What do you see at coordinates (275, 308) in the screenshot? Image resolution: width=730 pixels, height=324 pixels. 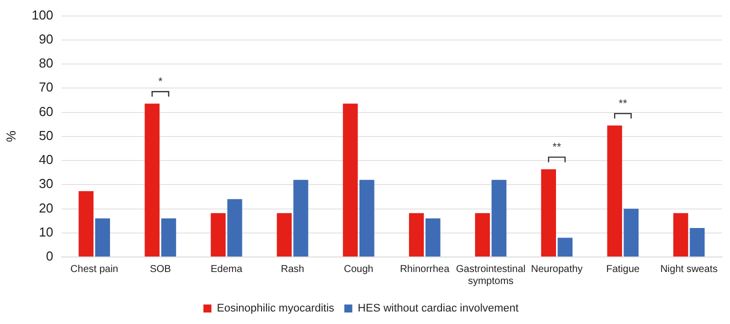 I see `legend-label: Eosinophilic myocarditis` at bounding box center [275, 308].